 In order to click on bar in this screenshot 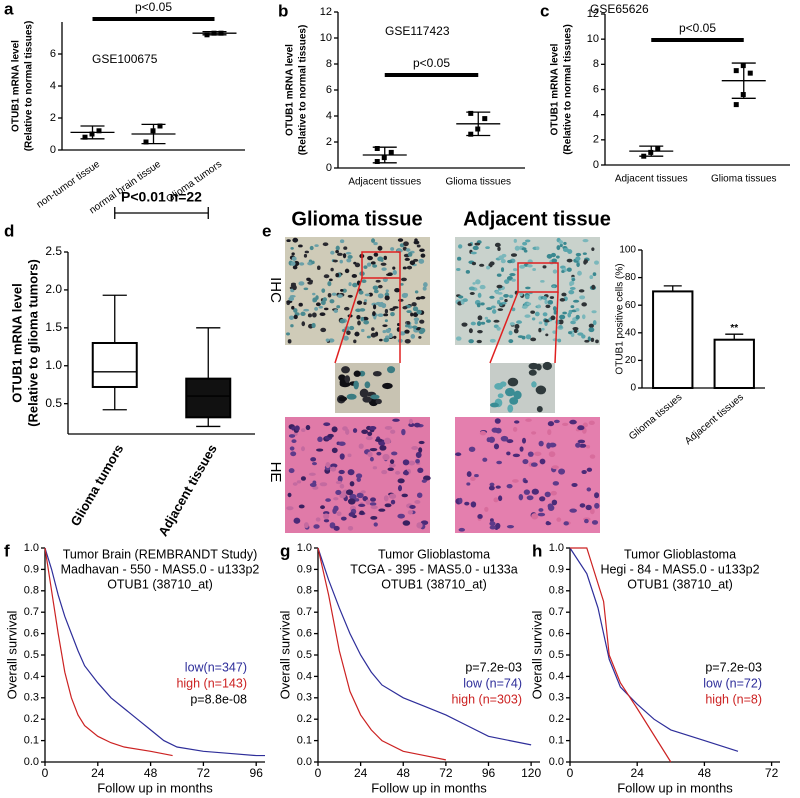, I will do `click(673, 339)`.